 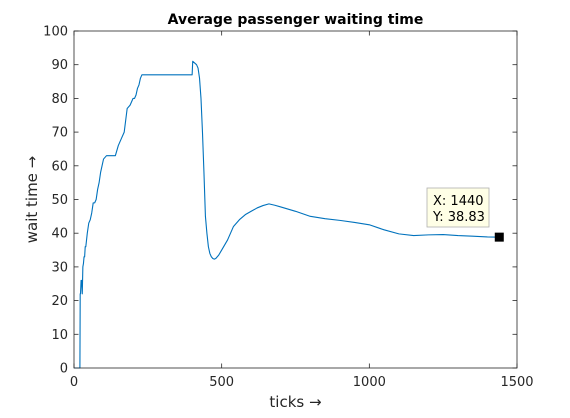 I want to click on y-tick-label: 50, so click(x=59, y=200).